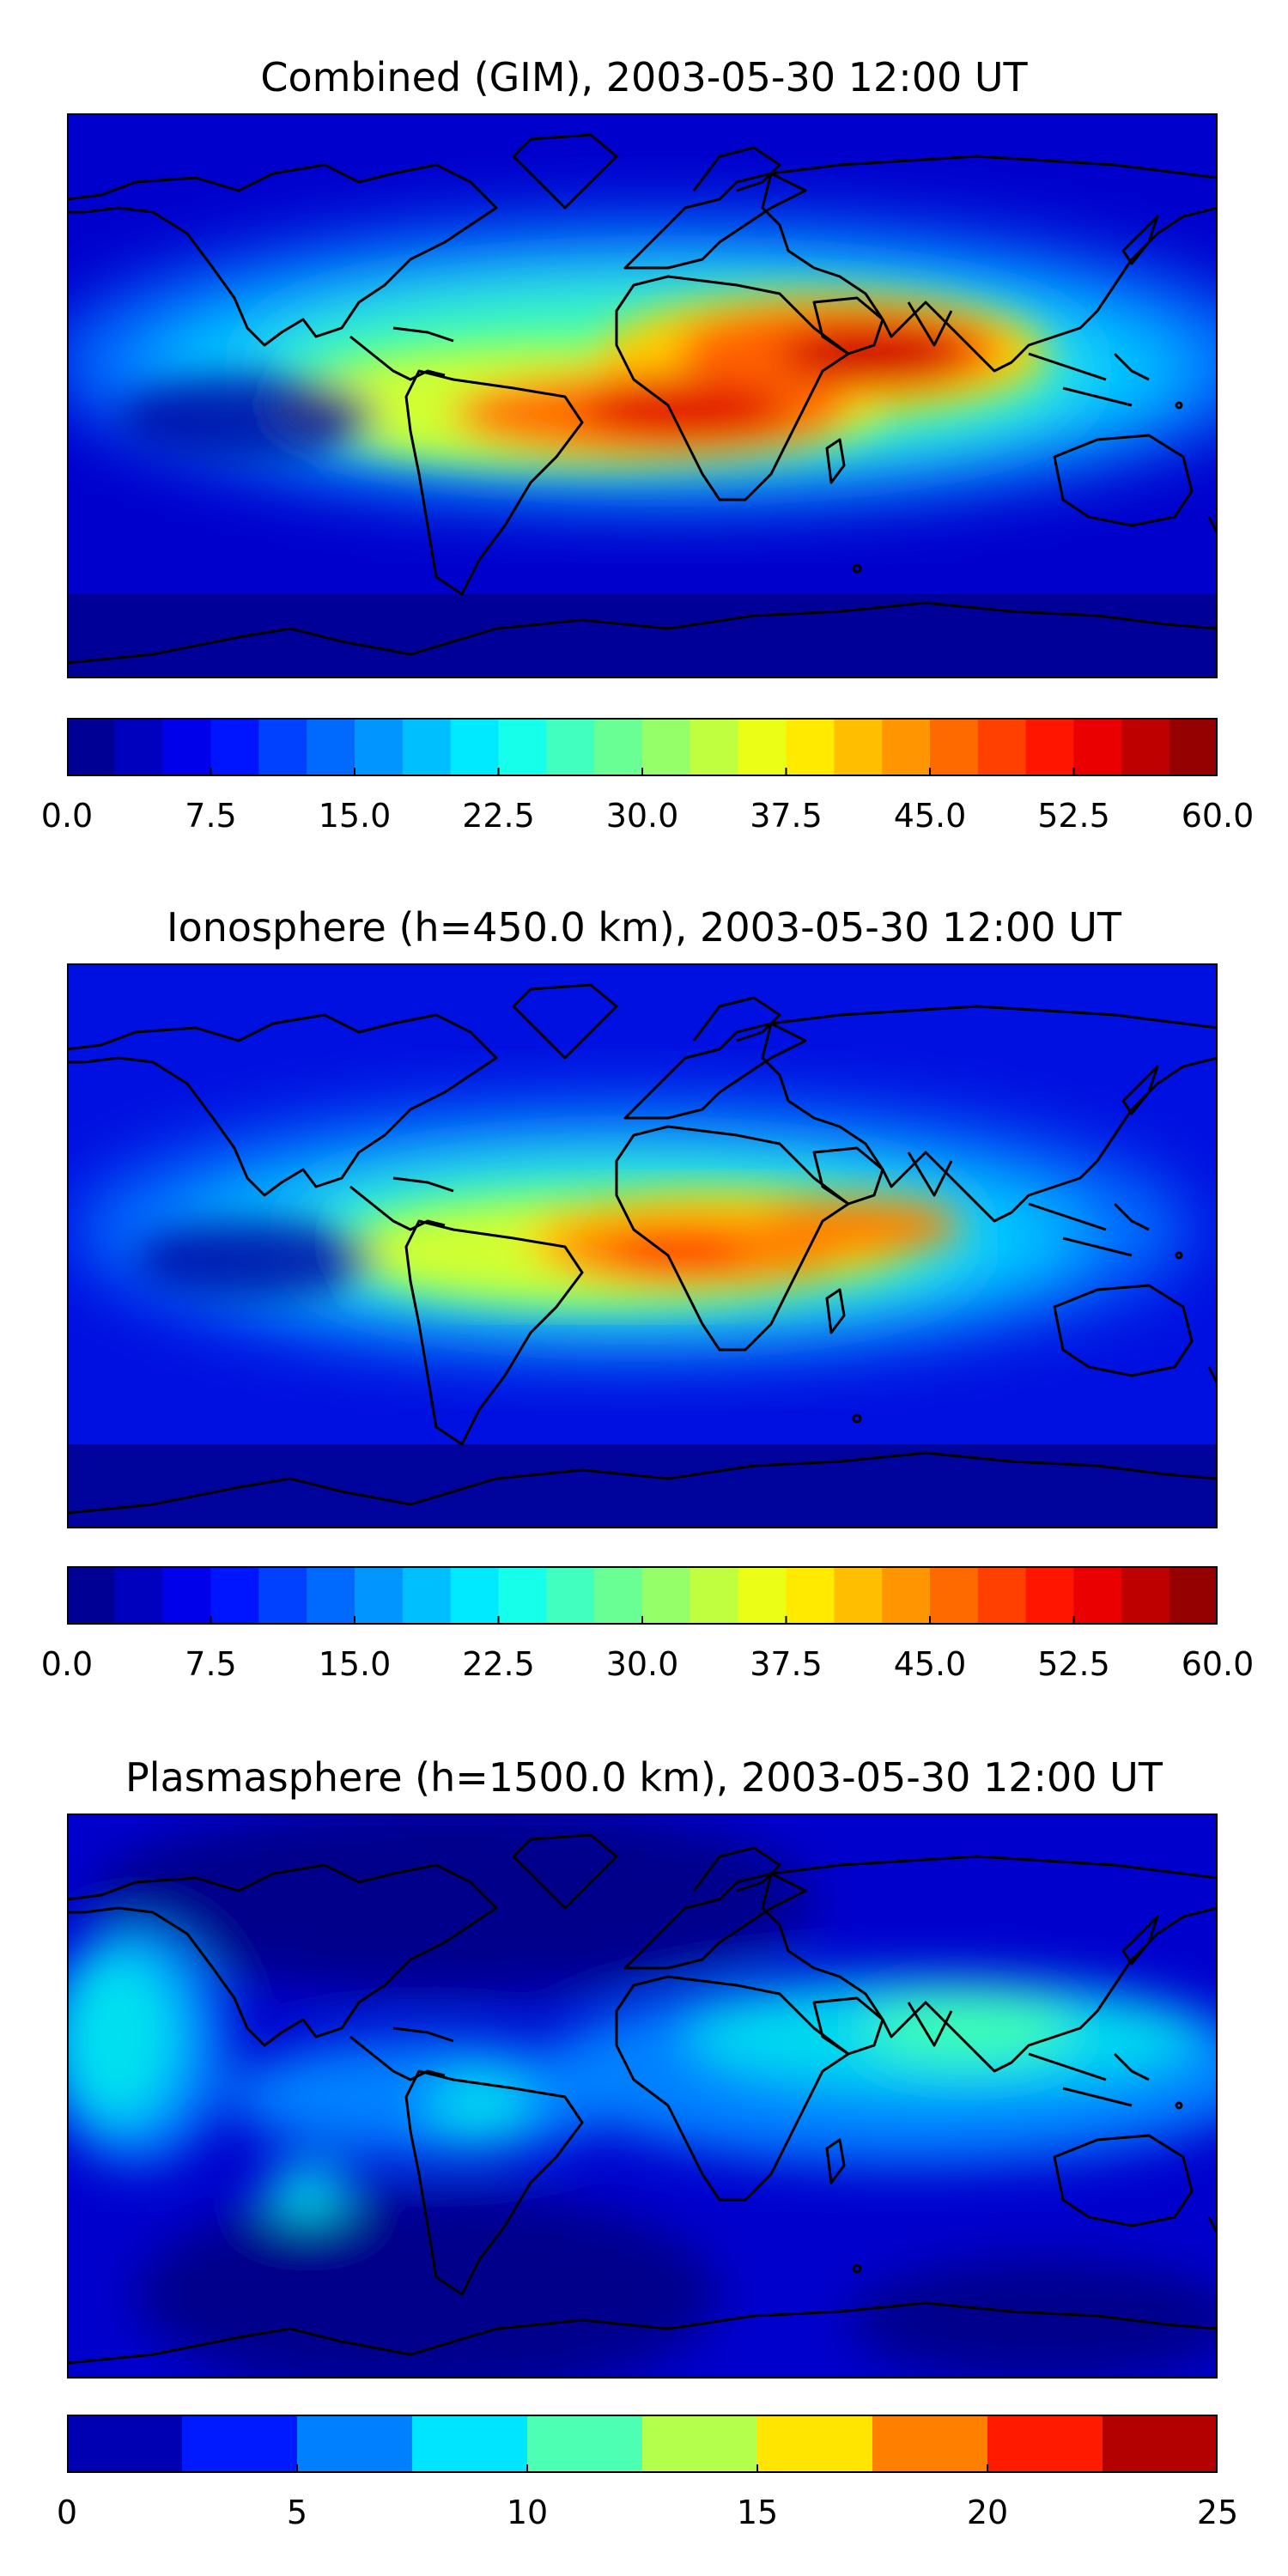 The height and width of the screenshot is (2576, 1288). Describe the element at coordinates (527, 2513) in the screenshot. I see `colorbar-tick-label: 10` at that location.